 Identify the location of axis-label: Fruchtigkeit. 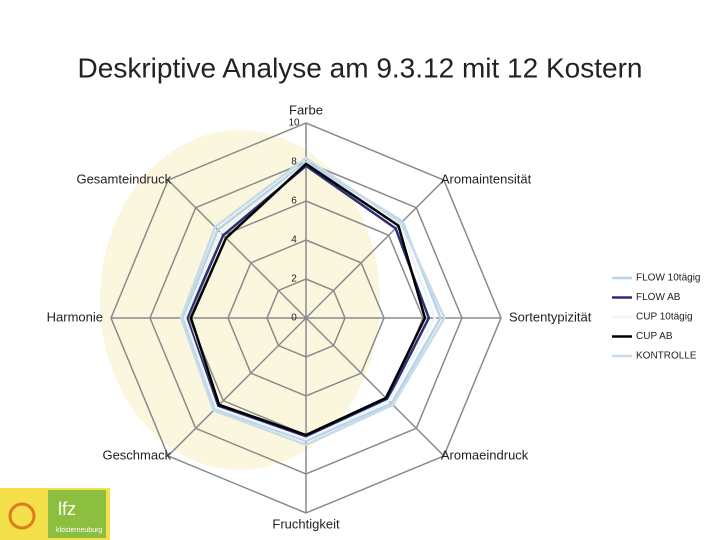
(306, 523).